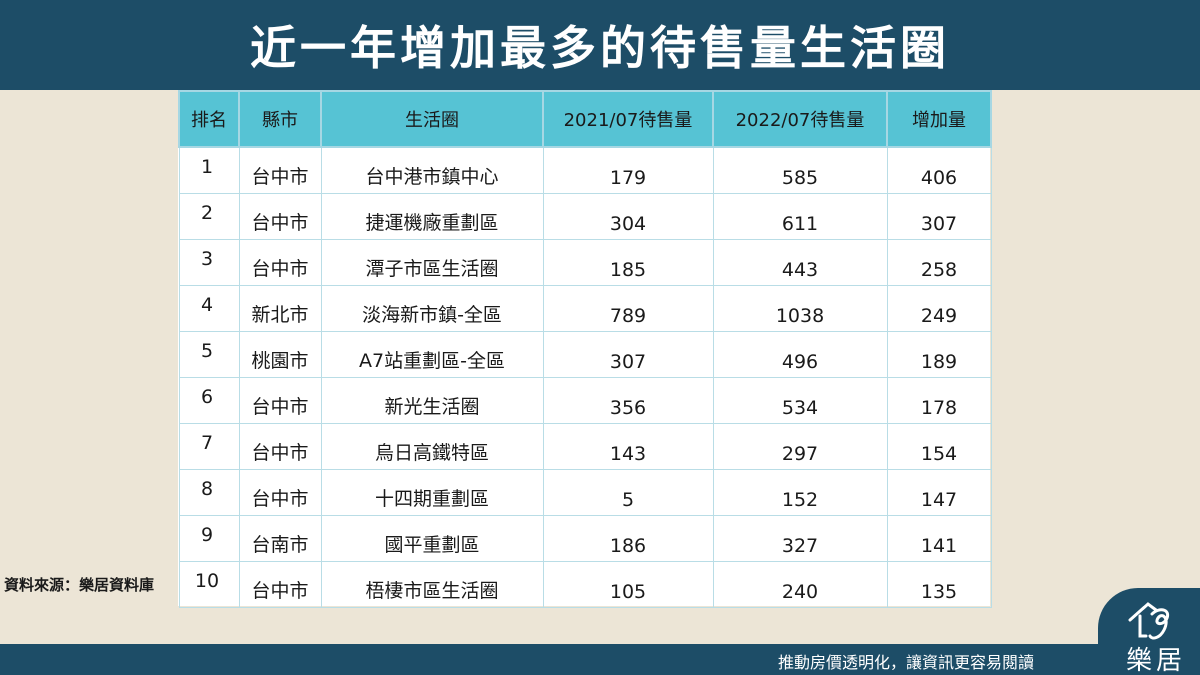 The width and height of the screenshot is (1200, 675). What do you see at coordinates (939, 119) in the screenshot?
I see `header-increase: 增加量` at bounding box center [939, 119].